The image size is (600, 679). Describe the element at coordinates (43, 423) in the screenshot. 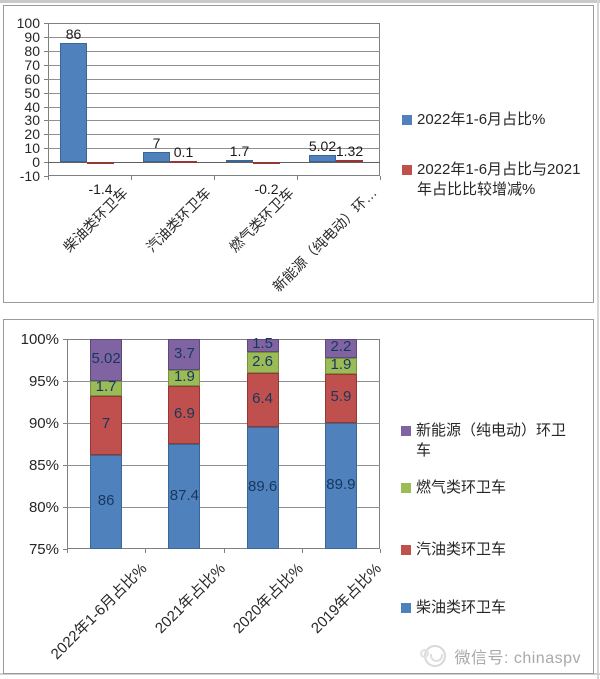

I see `y-axis-label: 90%` at that location.